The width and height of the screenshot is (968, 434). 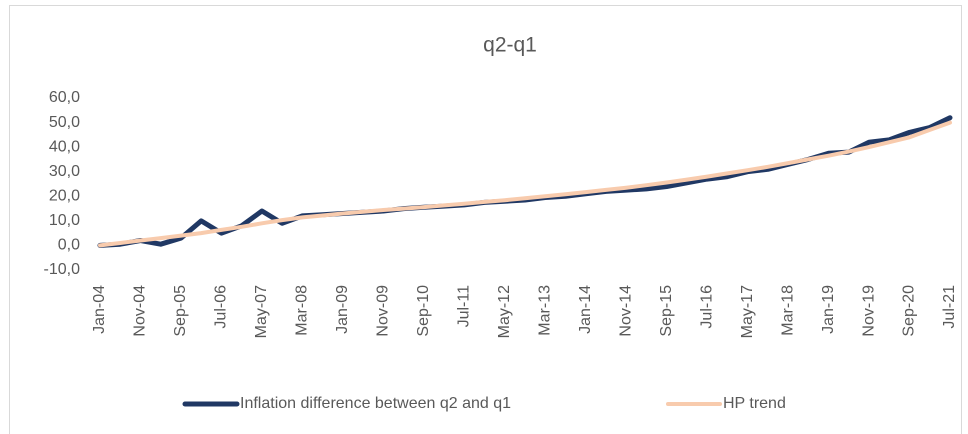 I want to click on x-tick-label: Mar-13, so click(x=544, y=310).